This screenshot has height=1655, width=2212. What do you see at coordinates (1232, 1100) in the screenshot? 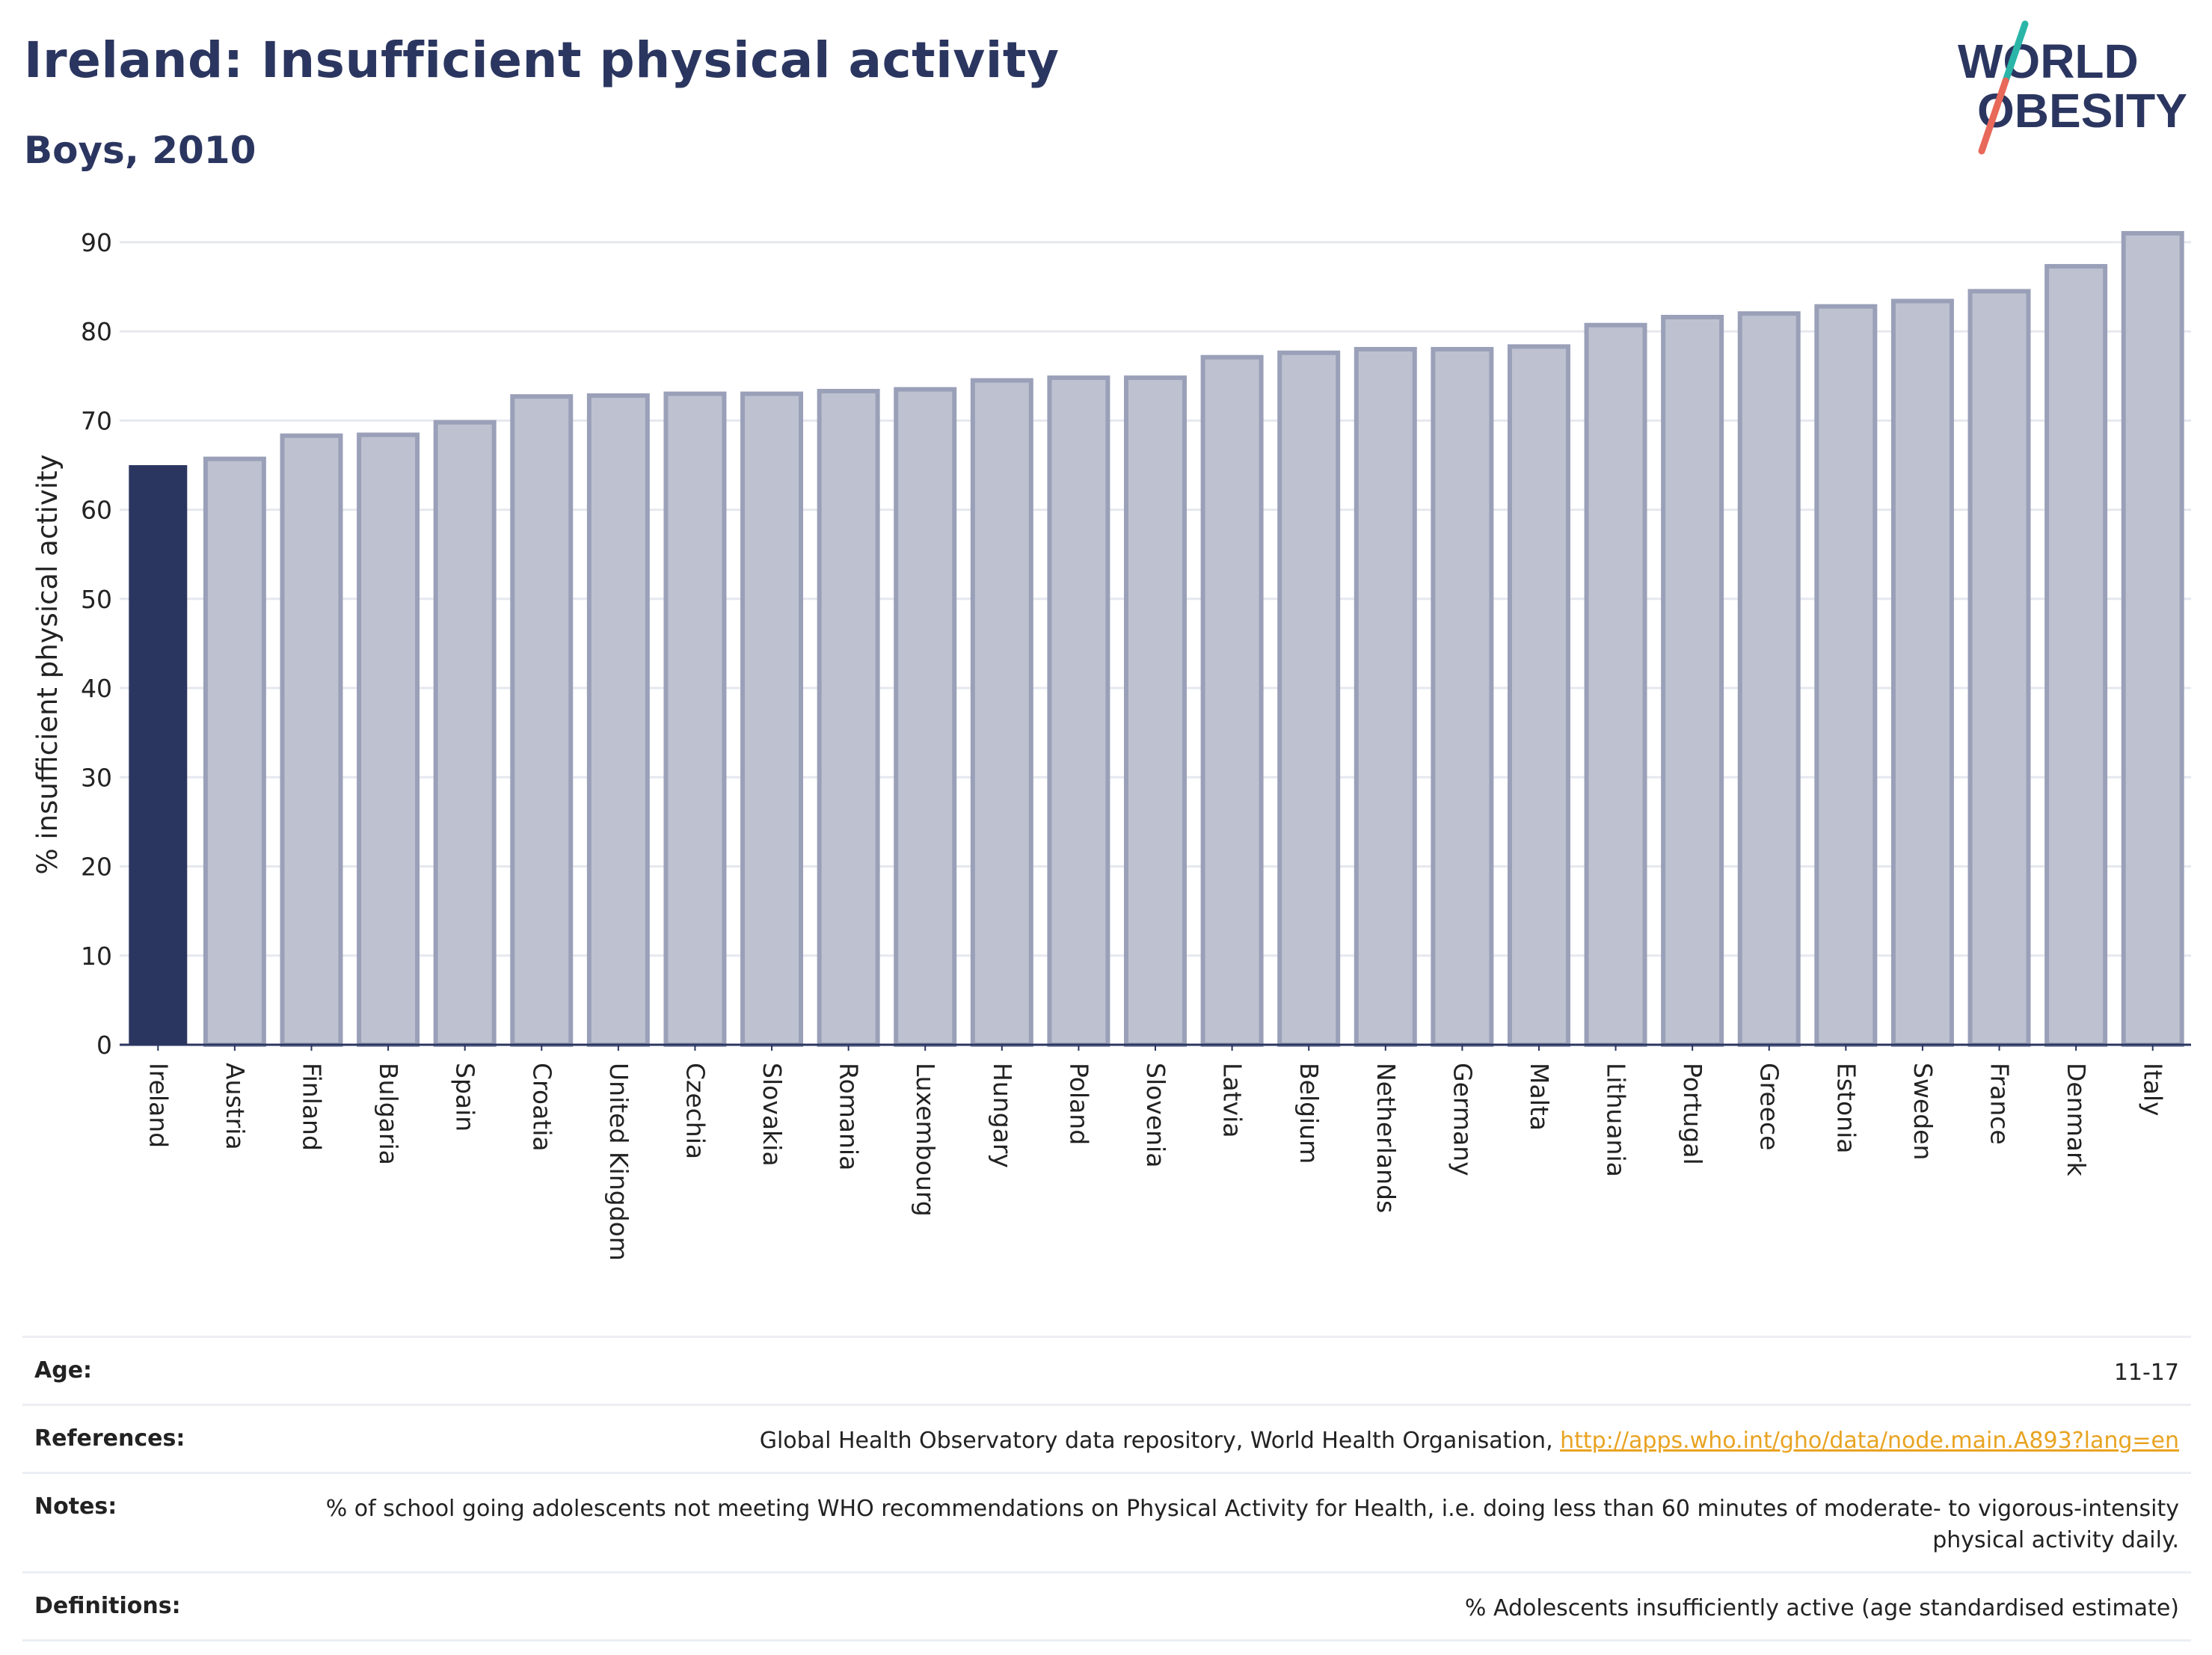
I see `x-tick-label: Latvia` at bounding box center [1232, 1100].